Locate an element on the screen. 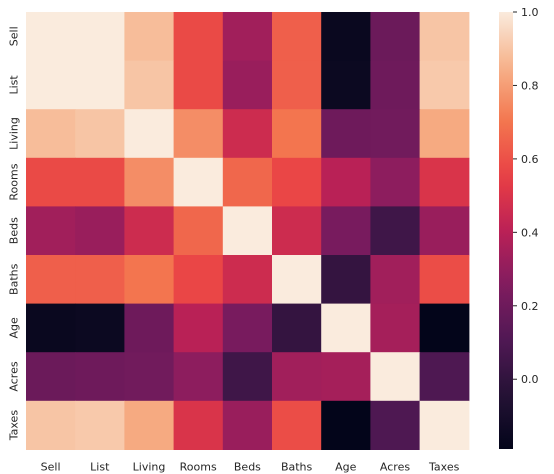  y-tick-label-sell: Sell is located at coordinates (14, 36).